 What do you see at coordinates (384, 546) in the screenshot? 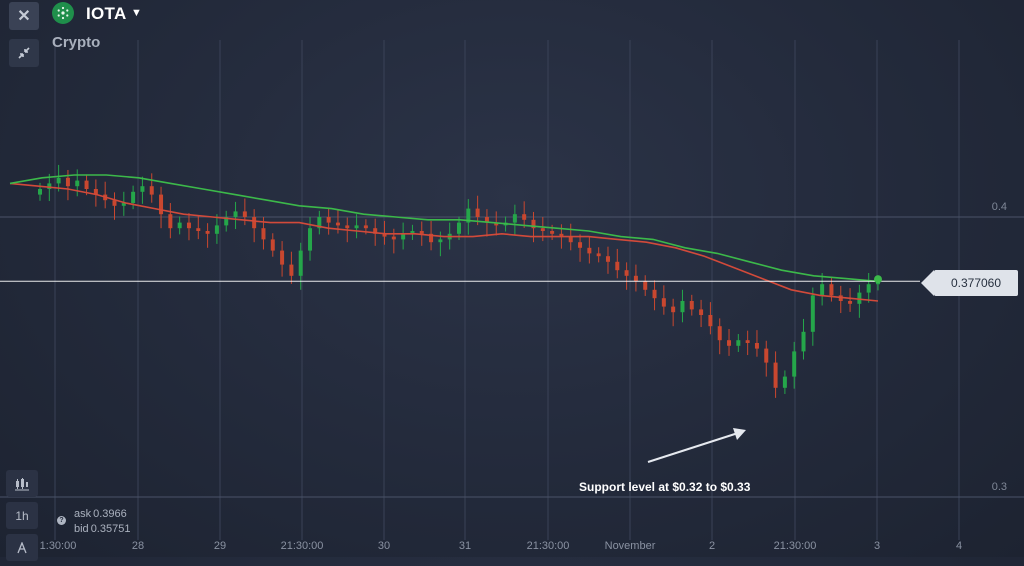
I see `x-tick-label: 30` at bounding box center [384, 546].